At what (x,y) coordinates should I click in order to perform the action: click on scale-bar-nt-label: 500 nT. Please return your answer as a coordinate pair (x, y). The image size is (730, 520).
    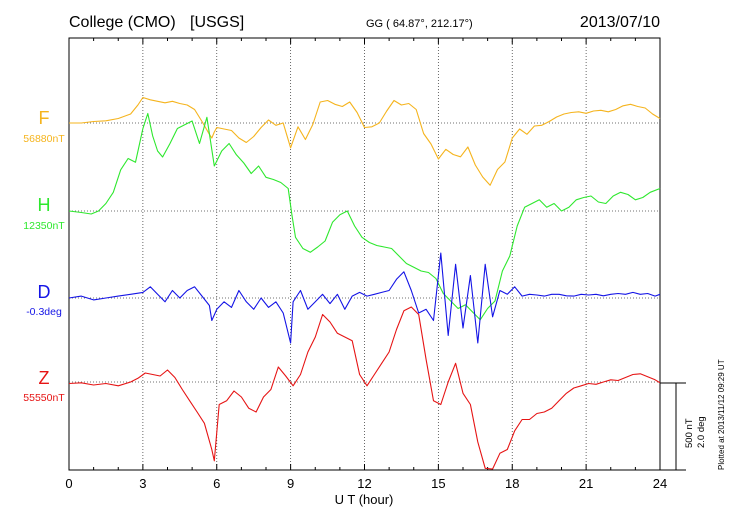
    Looking at the image, I should click on (689, 433).